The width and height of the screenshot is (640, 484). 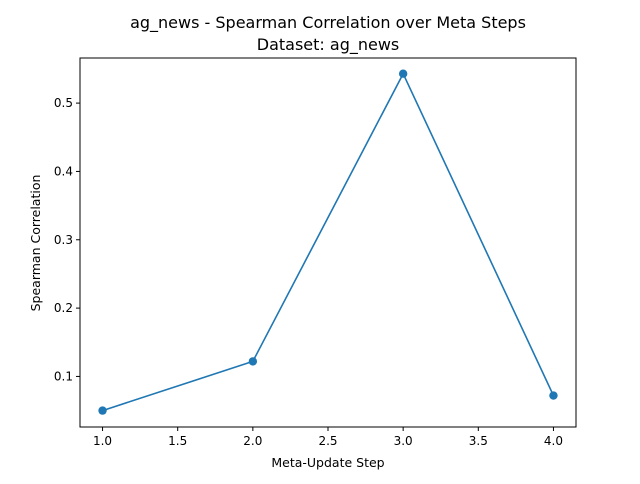 What do you see at coordinates (553, 441) in the screenshot?
I see `x-tick-label: 4.0` at bounding box center [553, 441].